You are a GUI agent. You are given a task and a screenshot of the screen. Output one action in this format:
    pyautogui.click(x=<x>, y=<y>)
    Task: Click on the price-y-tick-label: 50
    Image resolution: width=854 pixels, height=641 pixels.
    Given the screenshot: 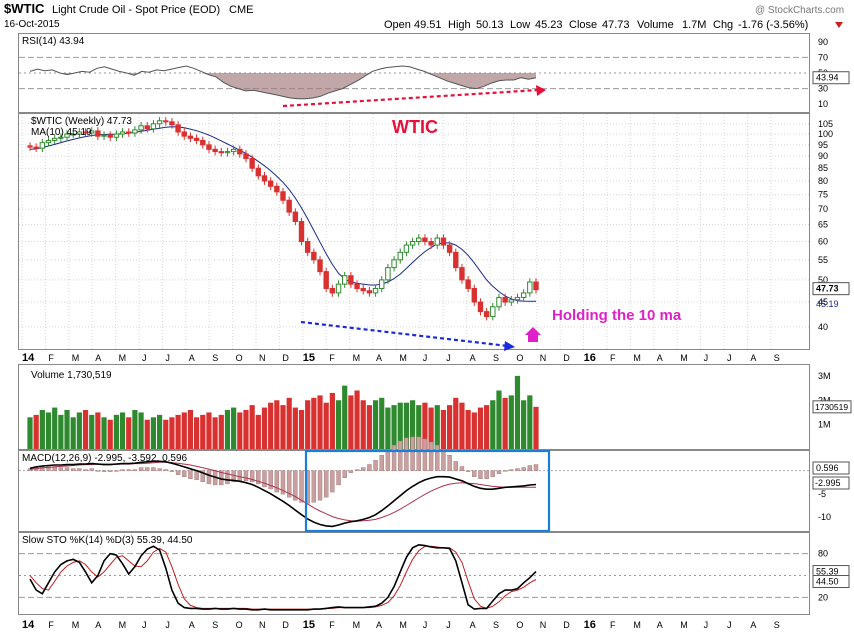 What is the action you would take?
    pyautogui.click(x=823, y=280)
    